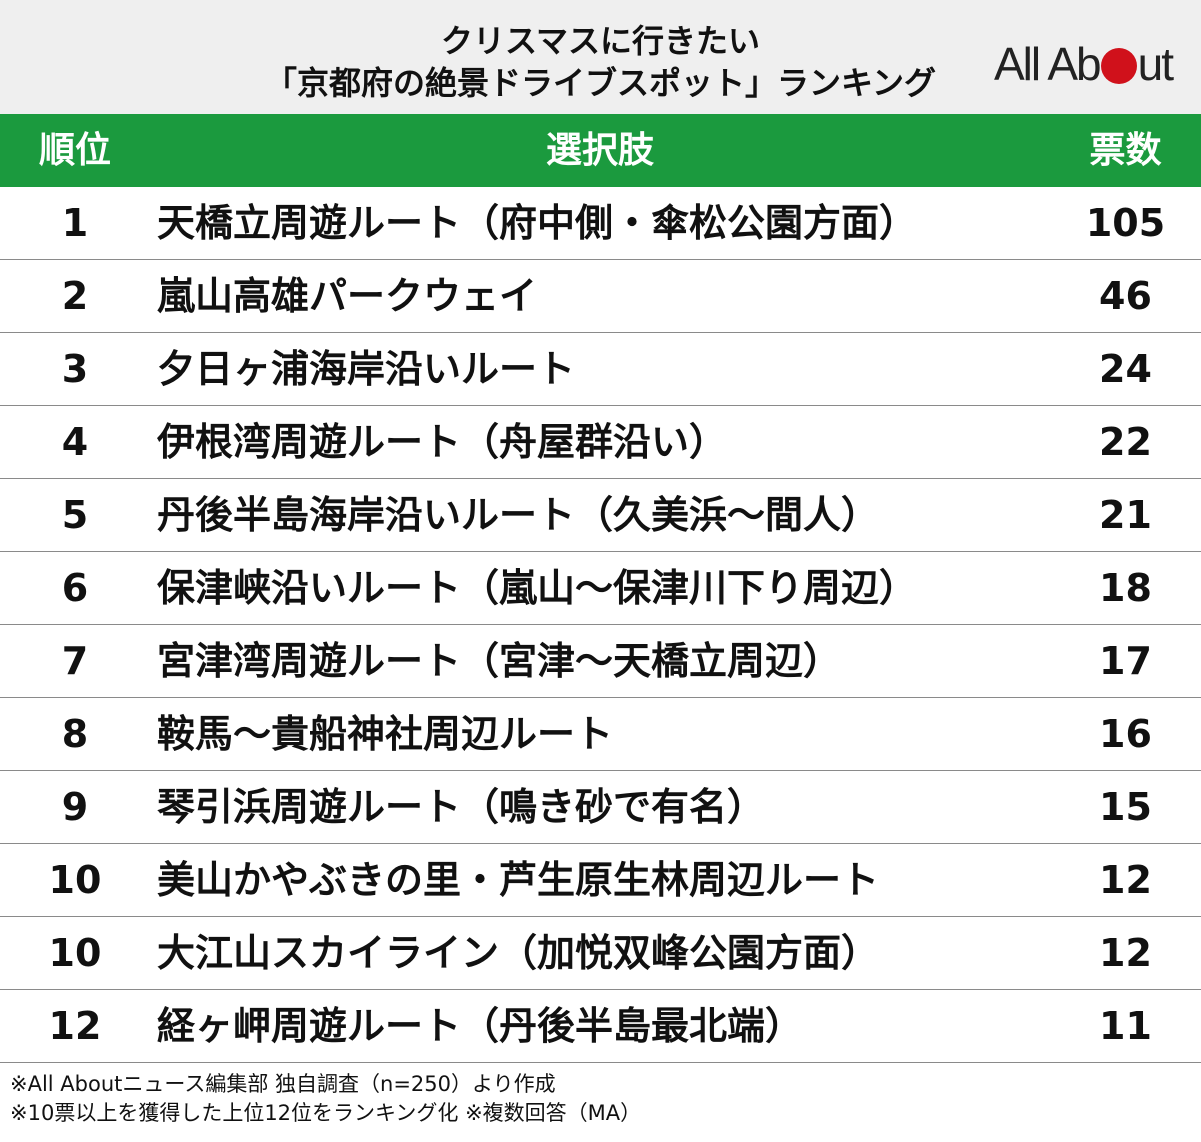  Describe the element at coordinates (347, 296) in the screenshot. I see `choice-cell: 嵐山高雄パークウェイ` at that location.